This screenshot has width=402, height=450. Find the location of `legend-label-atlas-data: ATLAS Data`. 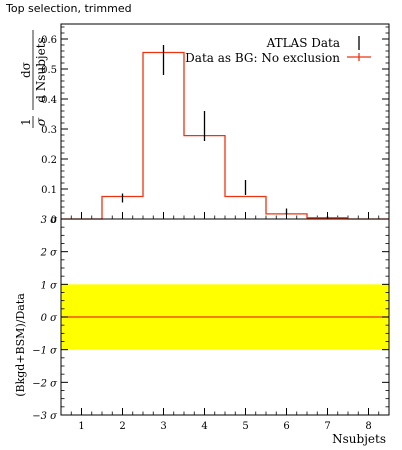

legend-label-atlas-data: ATLAS Data is located at coordinates (303, 43).